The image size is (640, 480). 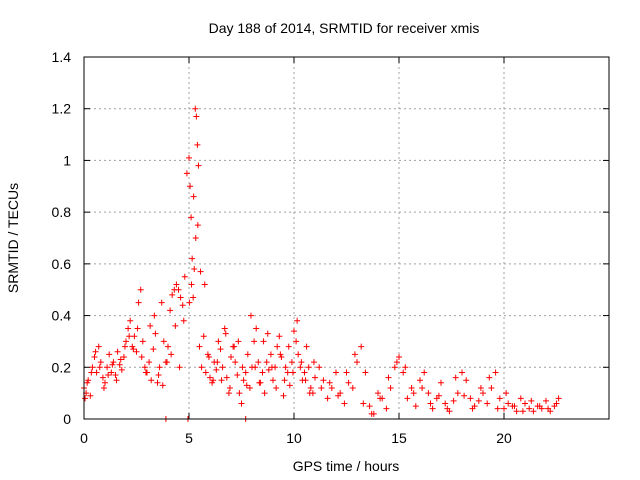 I want to click on x-tick-label: 0, so click(x=84, y=438).